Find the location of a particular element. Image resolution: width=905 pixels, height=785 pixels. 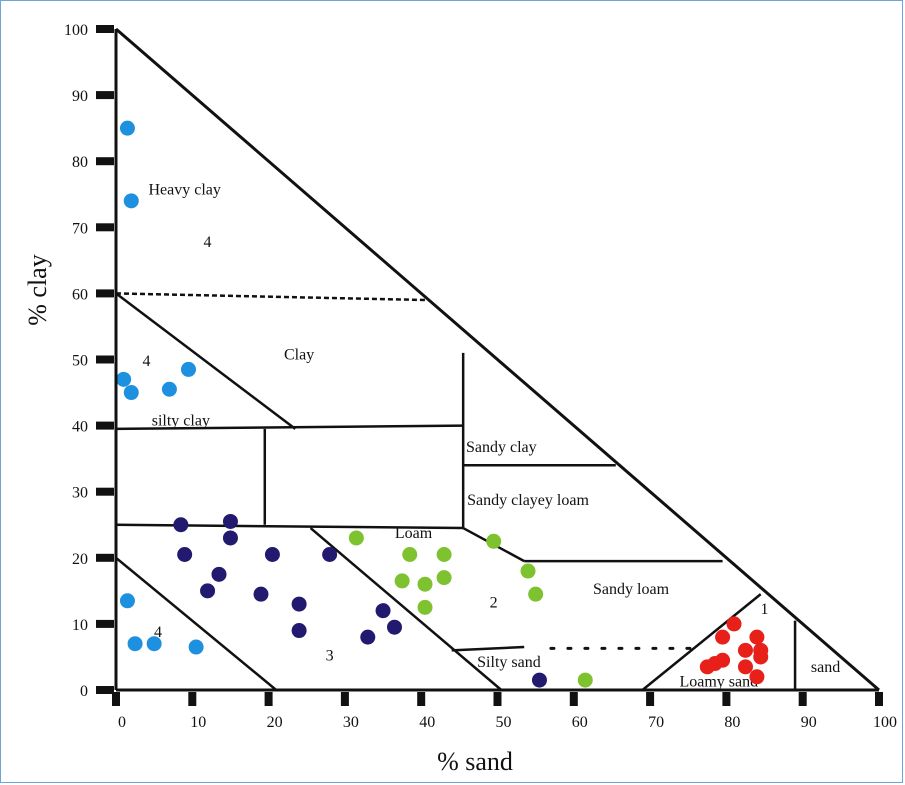

x-tick-label: 40 is located at coordinates (427, 722).